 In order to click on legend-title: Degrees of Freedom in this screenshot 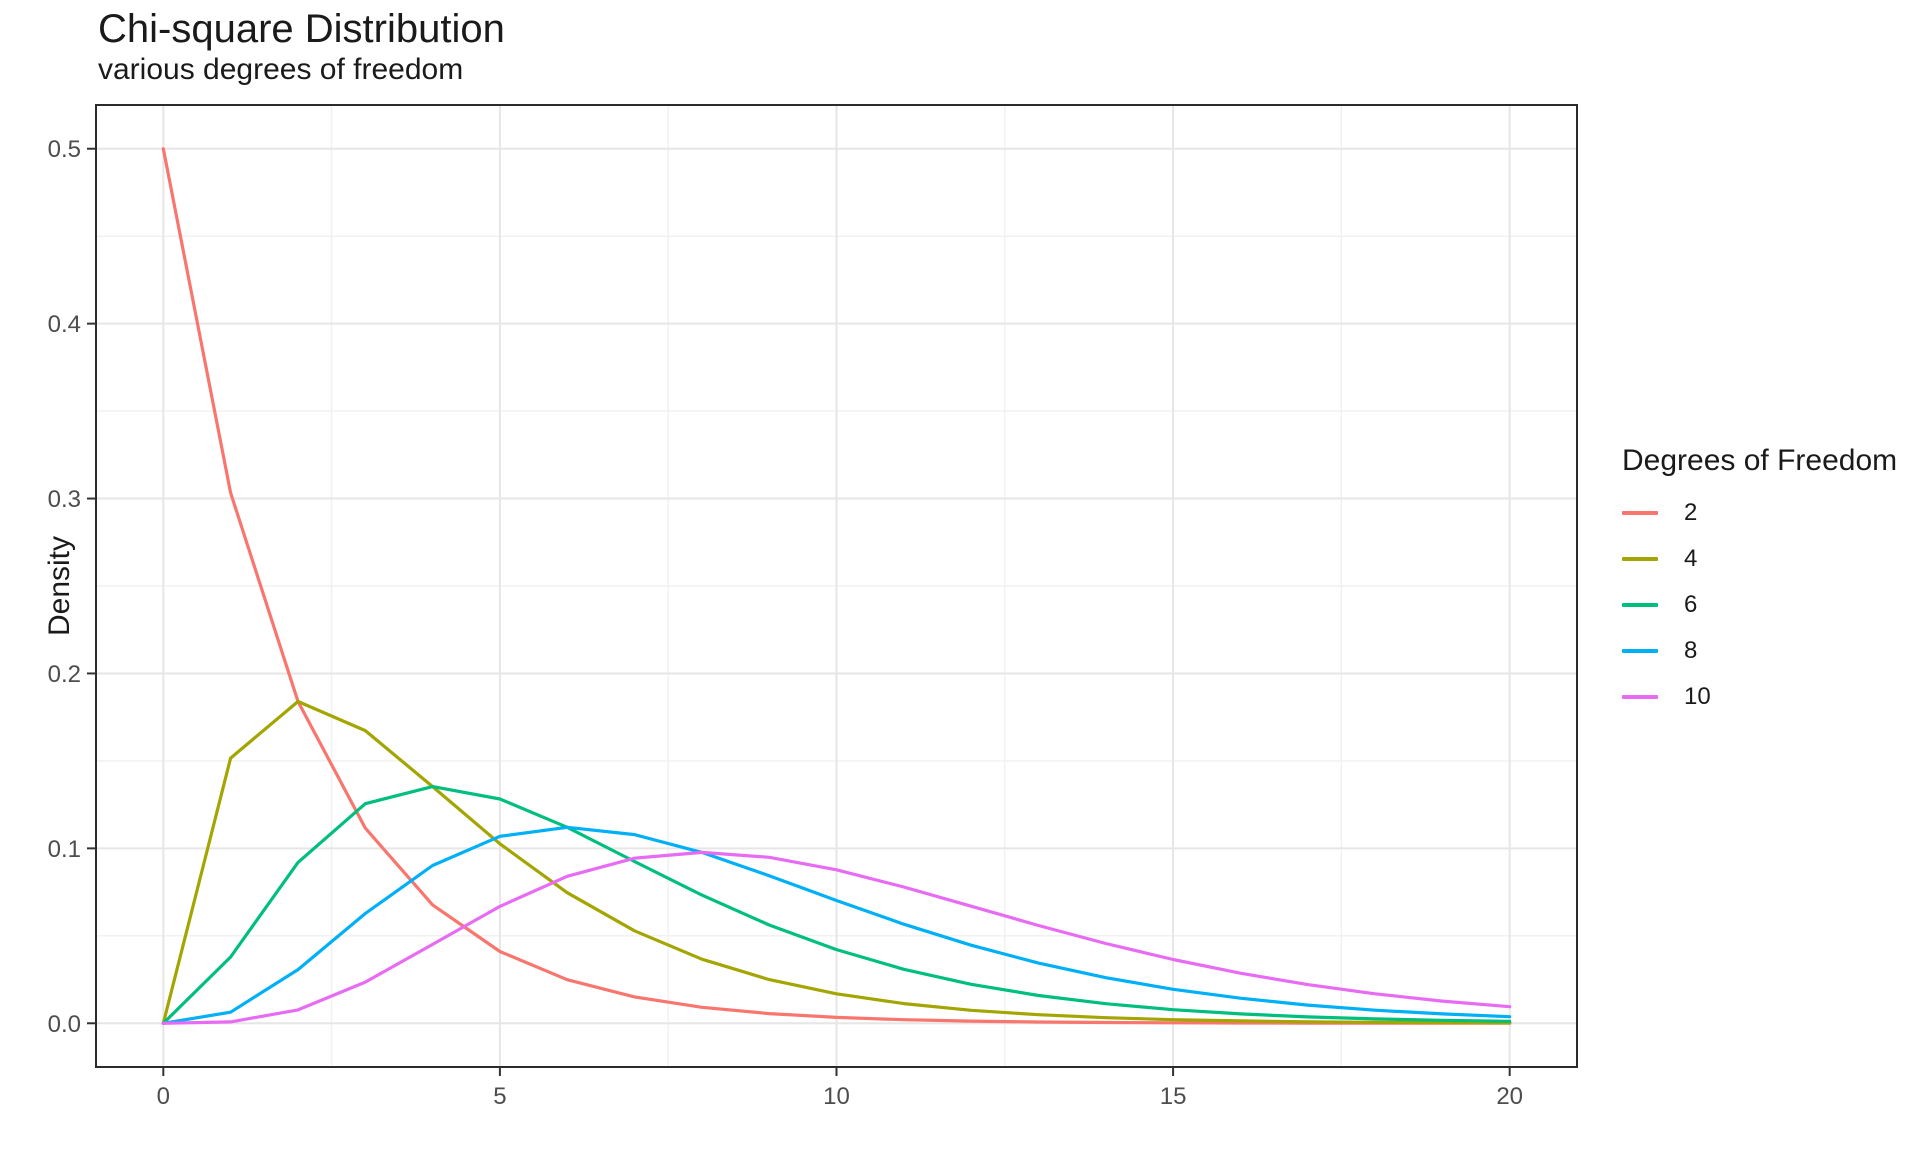, I will do `click(1760, 460)`.